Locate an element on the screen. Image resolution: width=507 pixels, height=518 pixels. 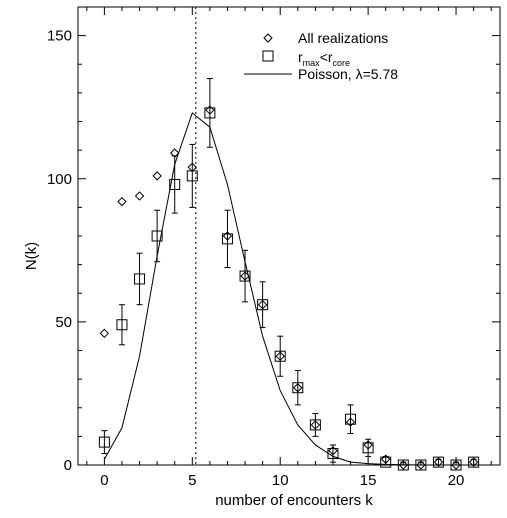
x-tick-label: 0 is located at coordinates (104, 480).